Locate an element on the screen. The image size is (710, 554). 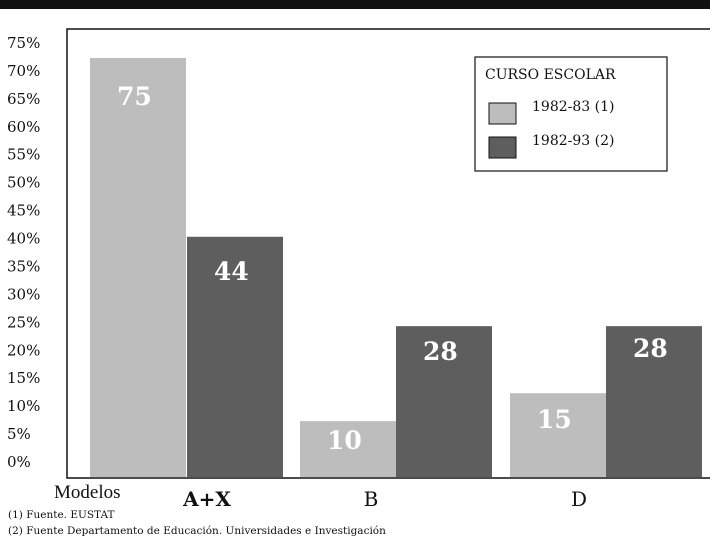
legend-title: CURSO ESCOLAR is located at coordinates (550, 75).